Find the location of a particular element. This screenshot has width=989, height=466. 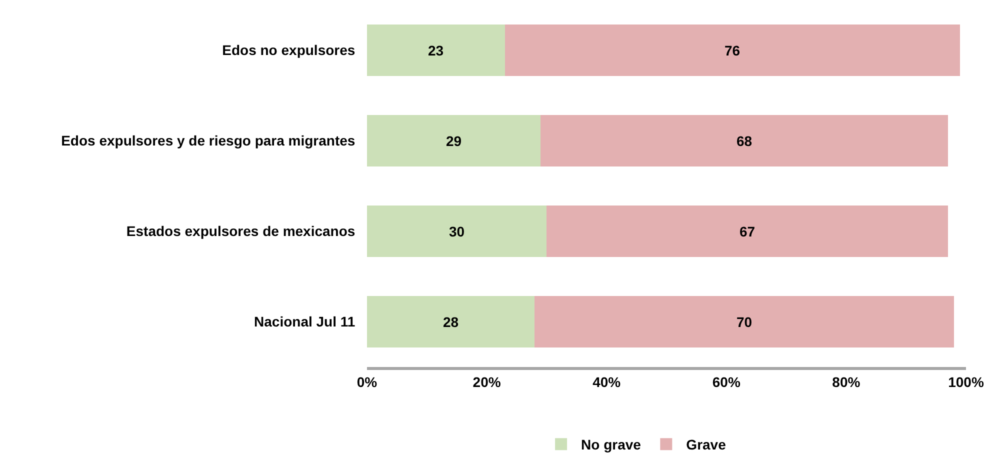

data-label: 30 is located at coordinates (456, 231).